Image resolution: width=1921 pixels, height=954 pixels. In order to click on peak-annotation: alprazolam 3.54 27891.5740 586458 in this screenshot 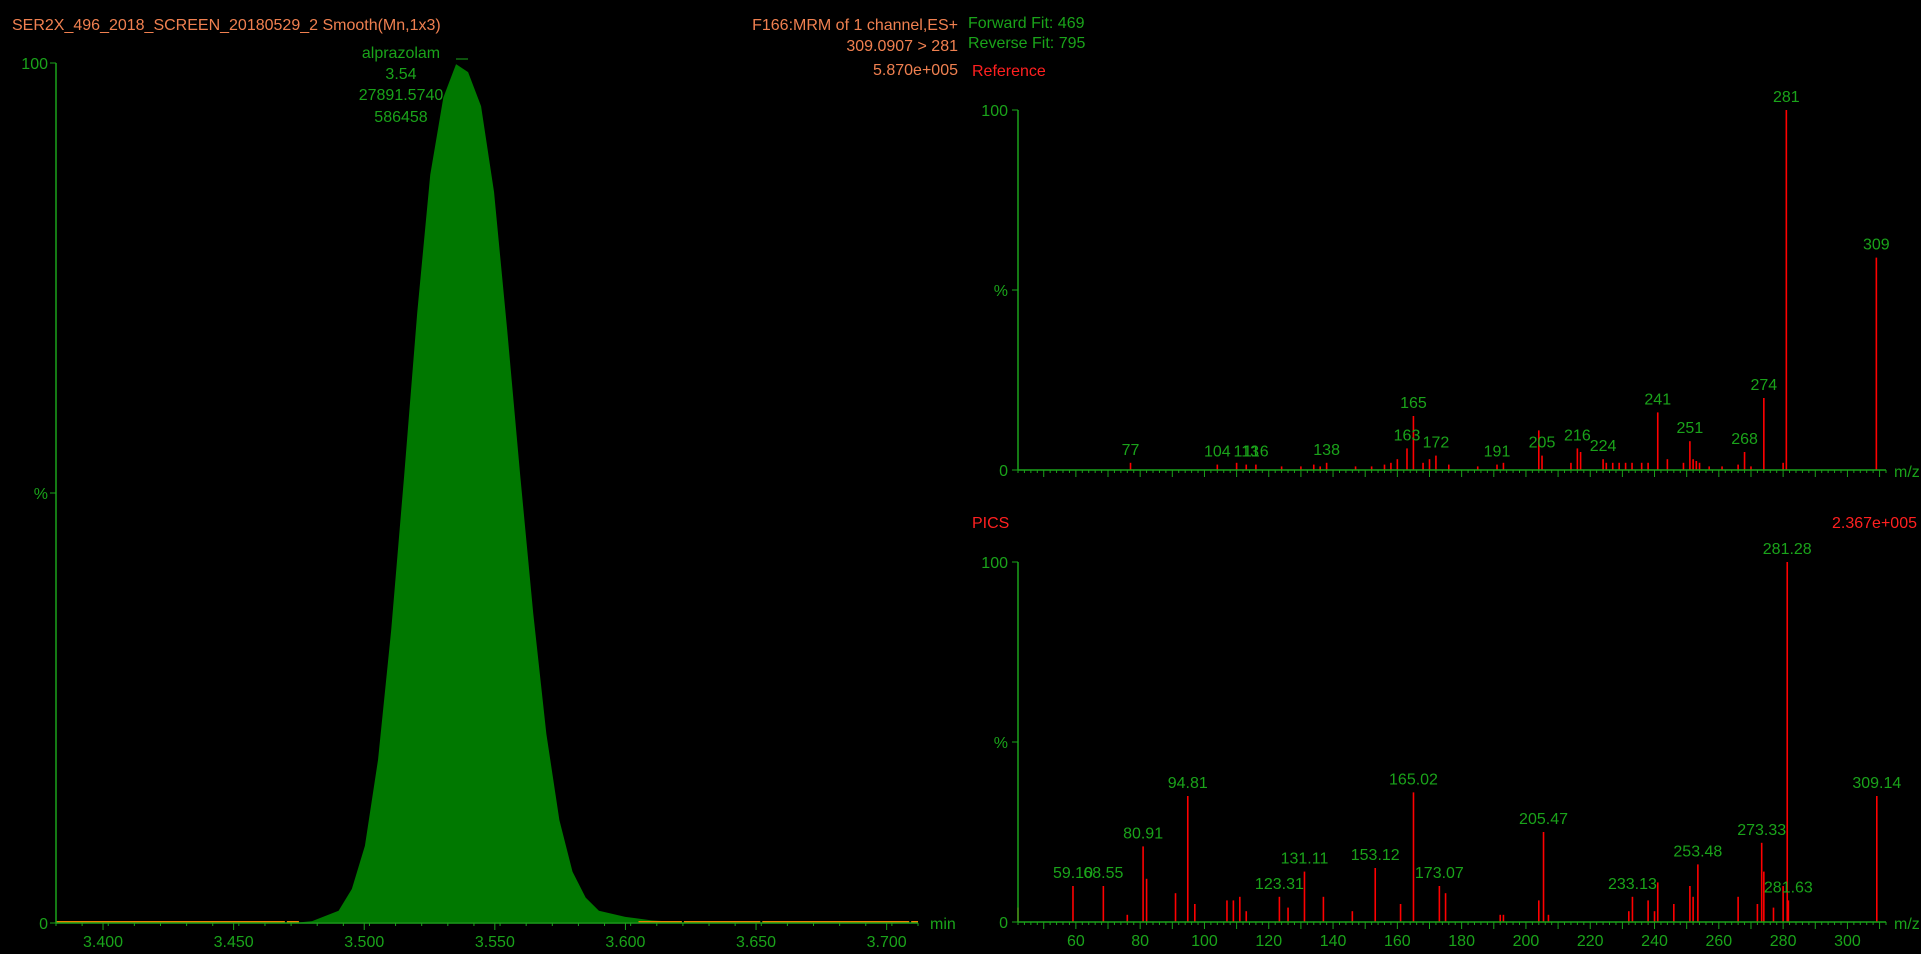, I will do `click(413, 85)`.